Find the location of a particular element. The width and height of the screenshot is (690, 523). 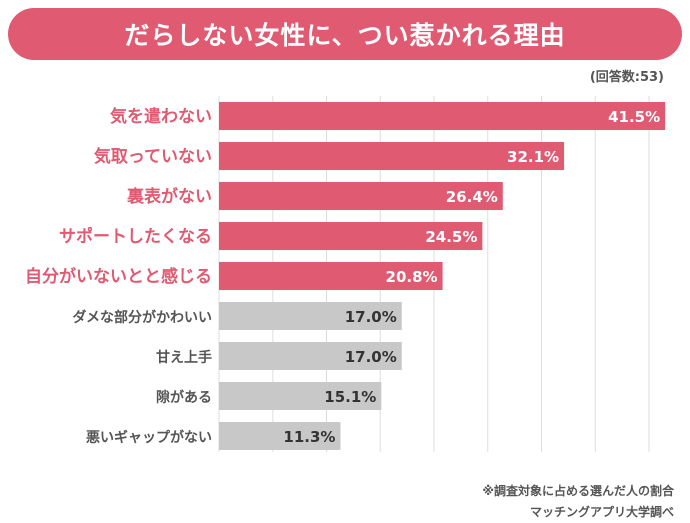

source-credit: マッチングアプリ大学調べ is located at coordinates (601, 512).